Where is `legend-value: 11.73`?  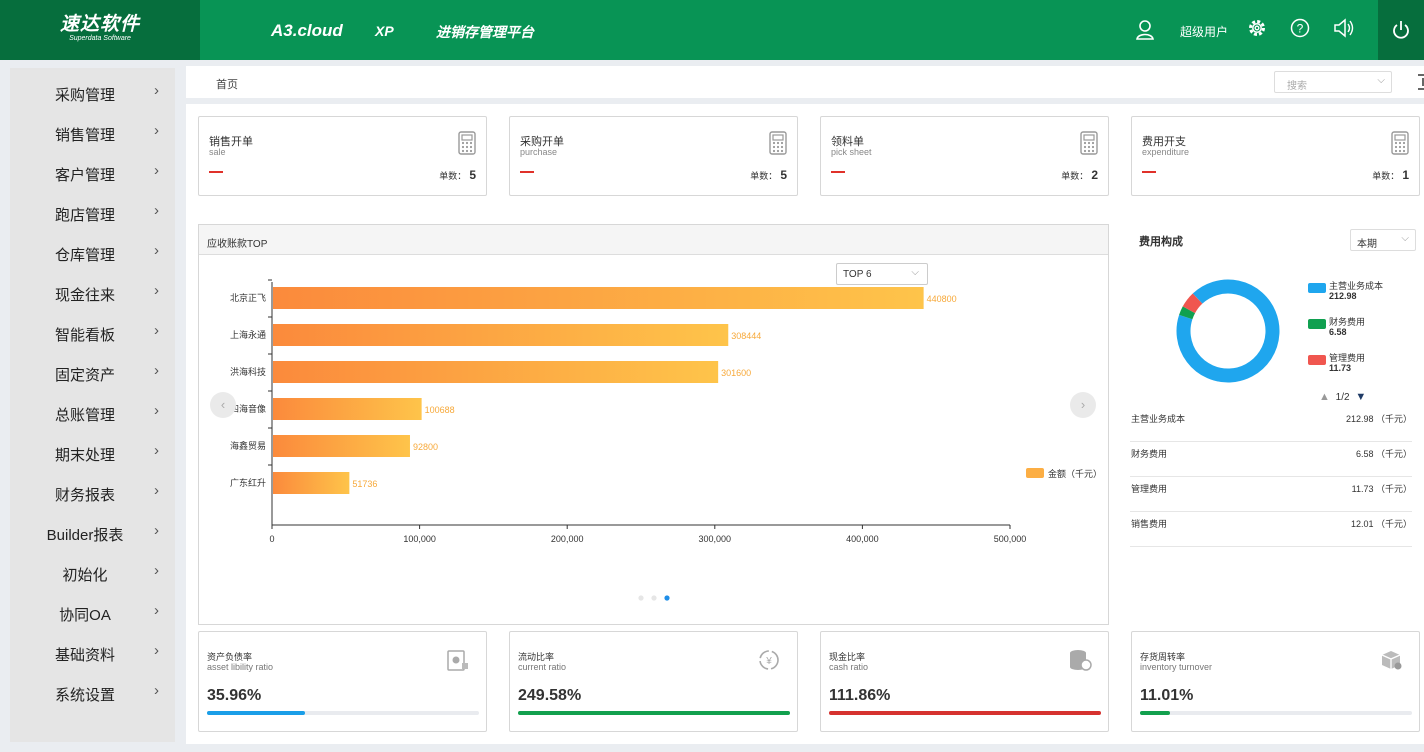
legend-value: 11.73 is located at coordinates (1340, 368).